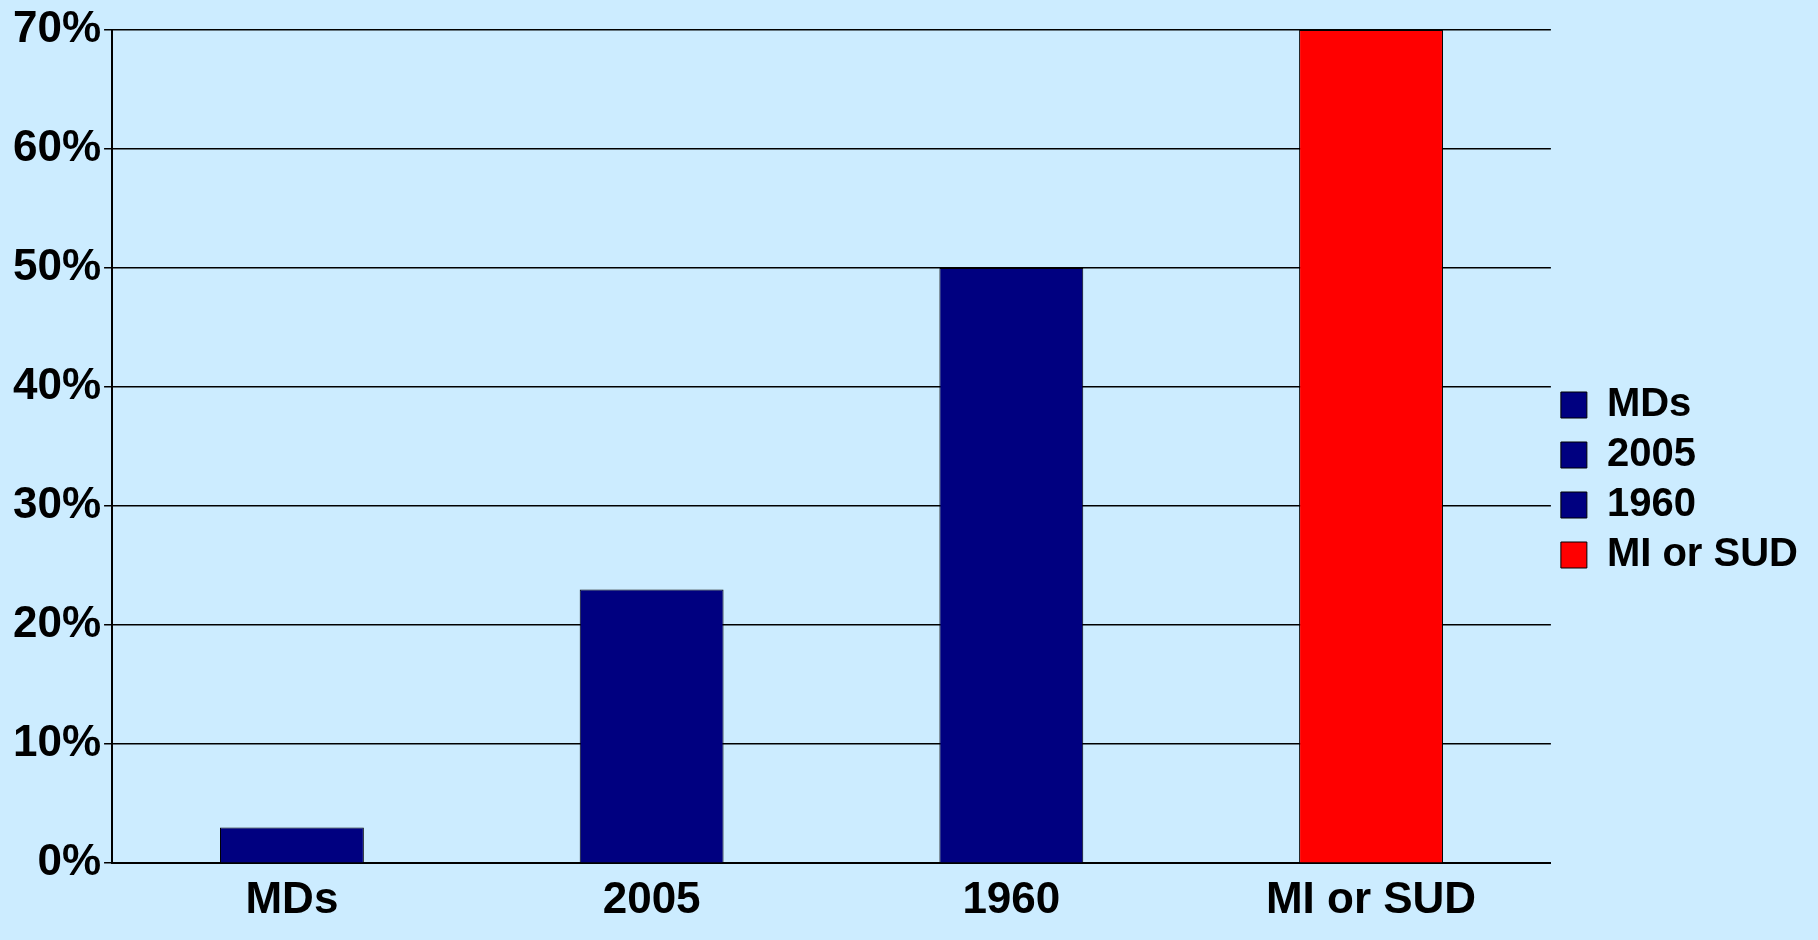  Describe the element at coordinates (1702, 552) in the screenshot. I see `legend-label: MI or SUD` at that location.